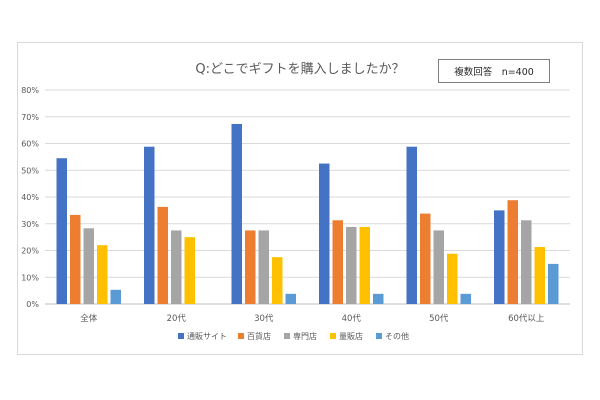  What do you see at coordinates (312, 318) in the screenshot?
I see `x-axis-categories: 全体 20代 30代 40代 50代 60代以上` at bounding box center [312, 318].